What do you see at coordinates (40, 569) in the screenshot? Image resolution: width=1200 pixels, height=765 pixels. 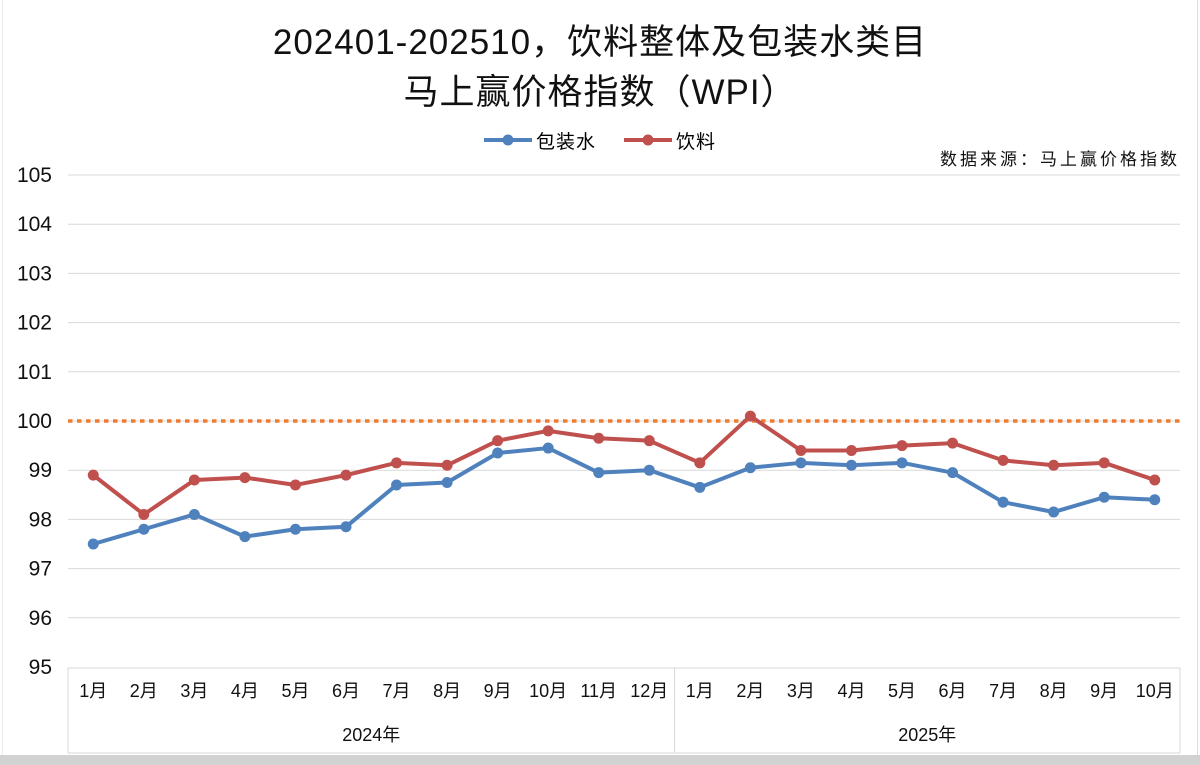 I see `y-axis-tick-label: 97` at bounding box center [40, 569].